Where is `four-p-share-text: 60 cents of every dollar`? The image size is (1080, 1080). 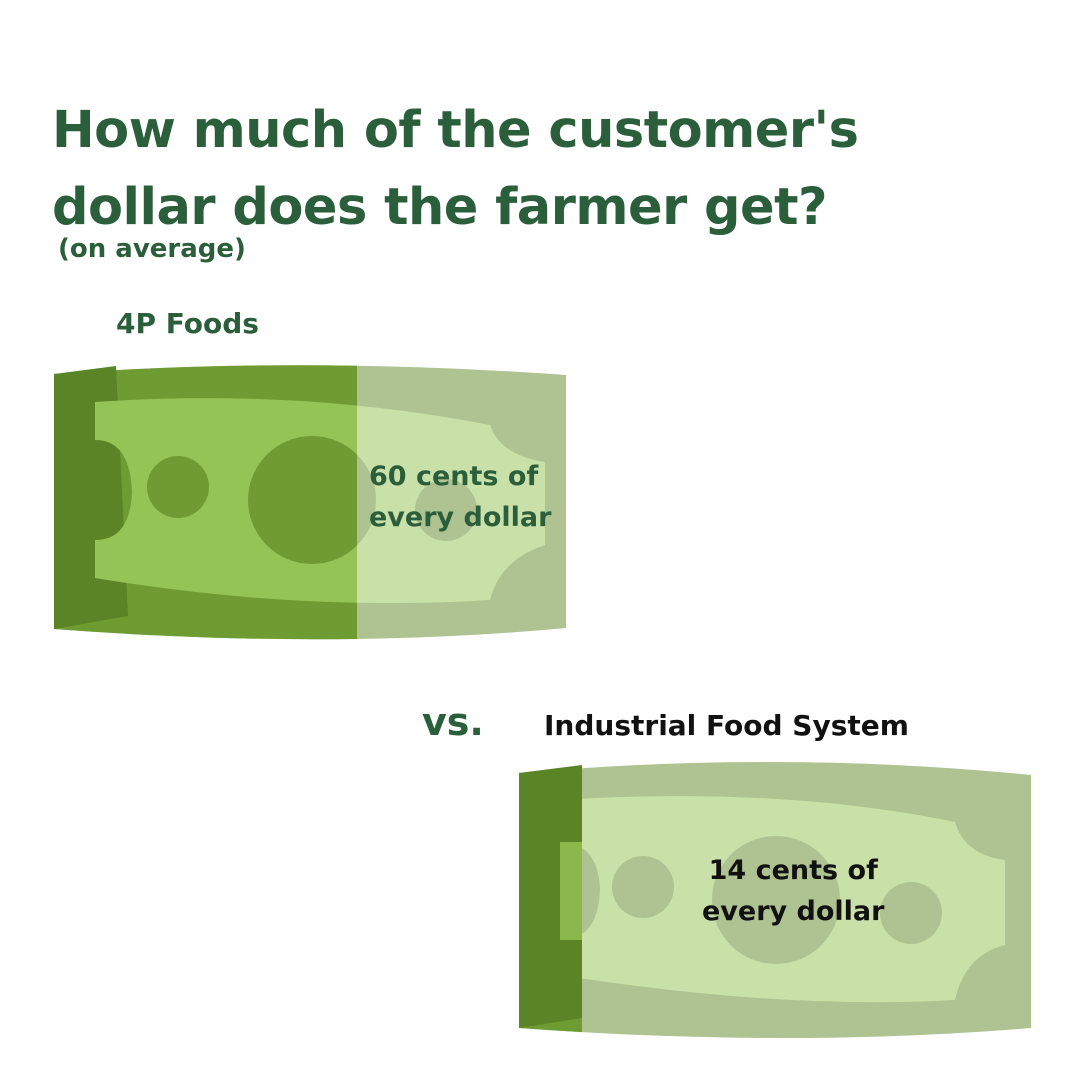
four-p-share-text: 60 cents of every dollar is located at coordinates (460, 497).